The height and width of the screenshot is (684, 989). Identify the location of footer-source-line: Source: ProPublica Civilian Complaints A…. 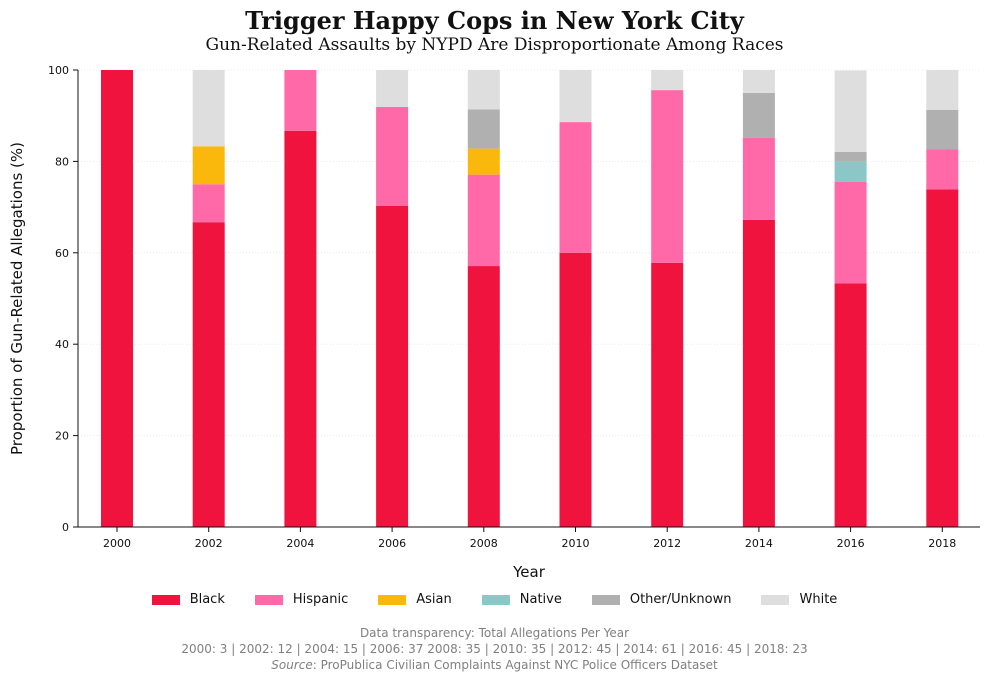
(494, 665).